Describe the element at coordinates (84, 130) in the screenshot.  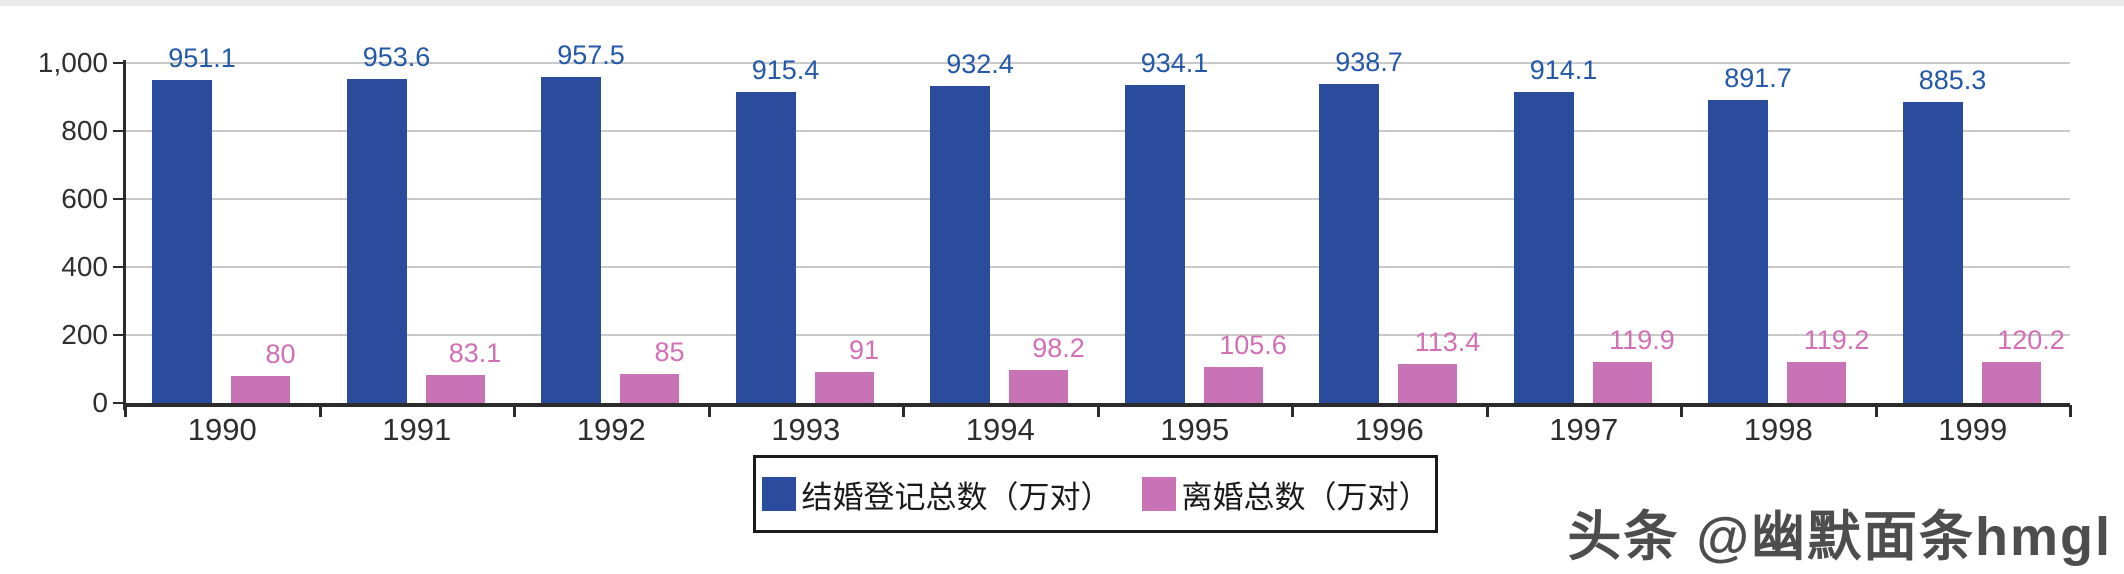
I see `y-axis-label-800: 800` at that location.